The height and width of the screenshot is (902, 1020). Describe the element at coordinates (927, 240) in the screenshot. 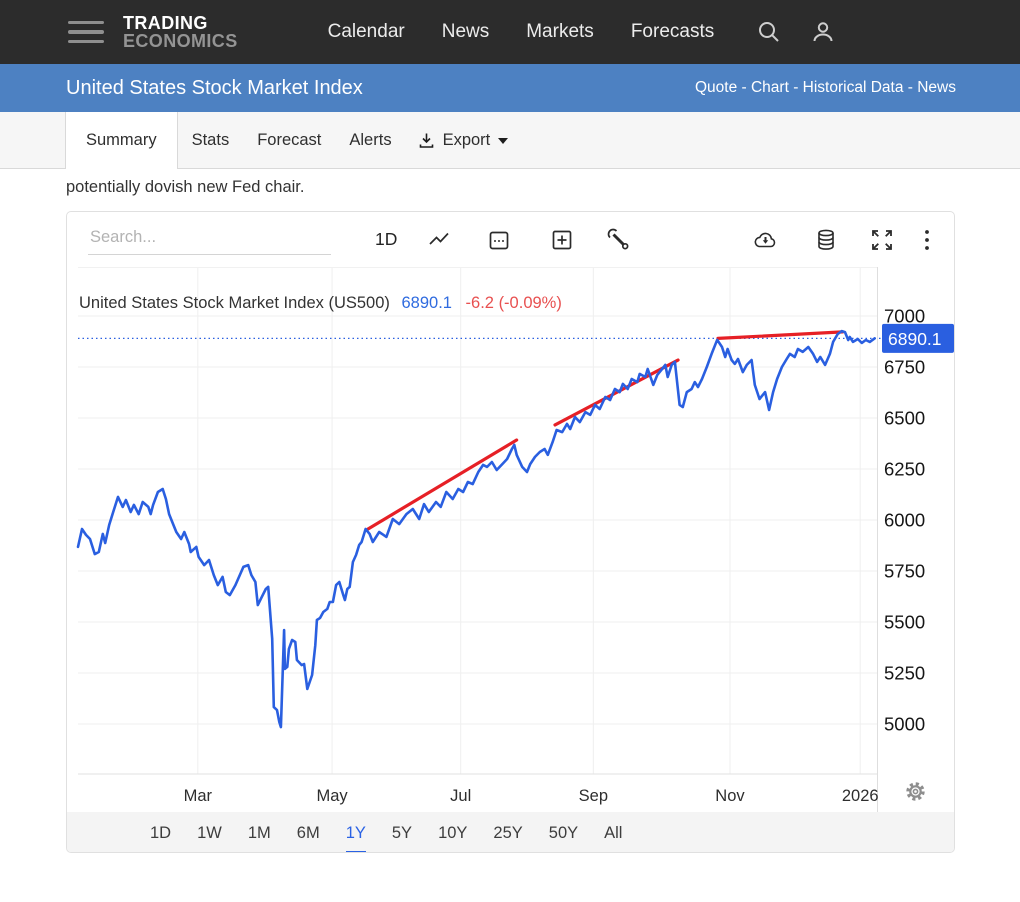

I see `kebab-menu-icon` at that location.